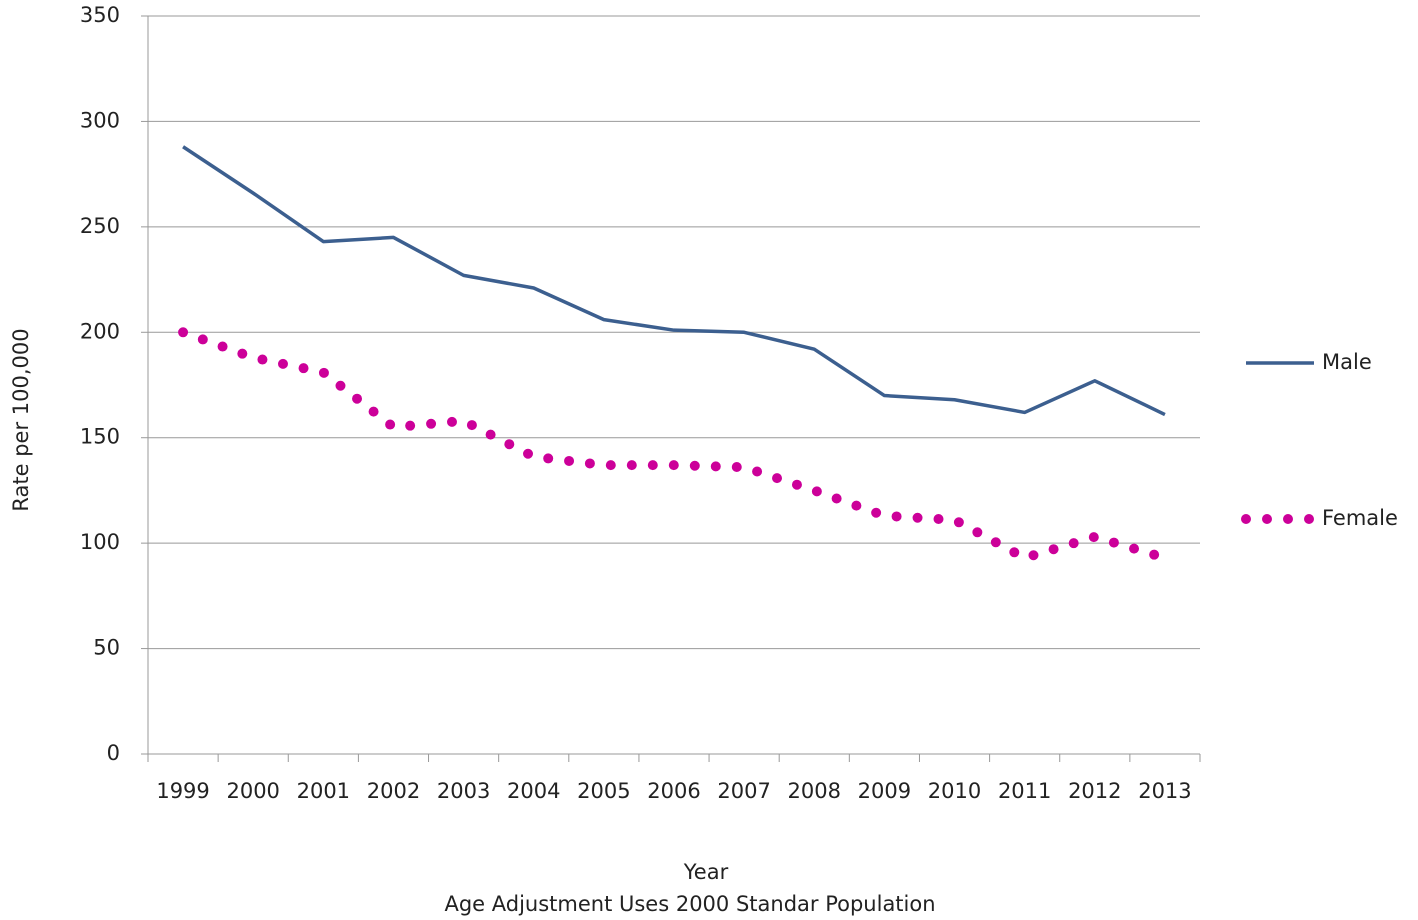 Image resolution: width=1418 pixels, height=920 pixels. Describe the element at coordinates (743, 791) in the screenshot. I see `x-tick-label: 2007` at that location.